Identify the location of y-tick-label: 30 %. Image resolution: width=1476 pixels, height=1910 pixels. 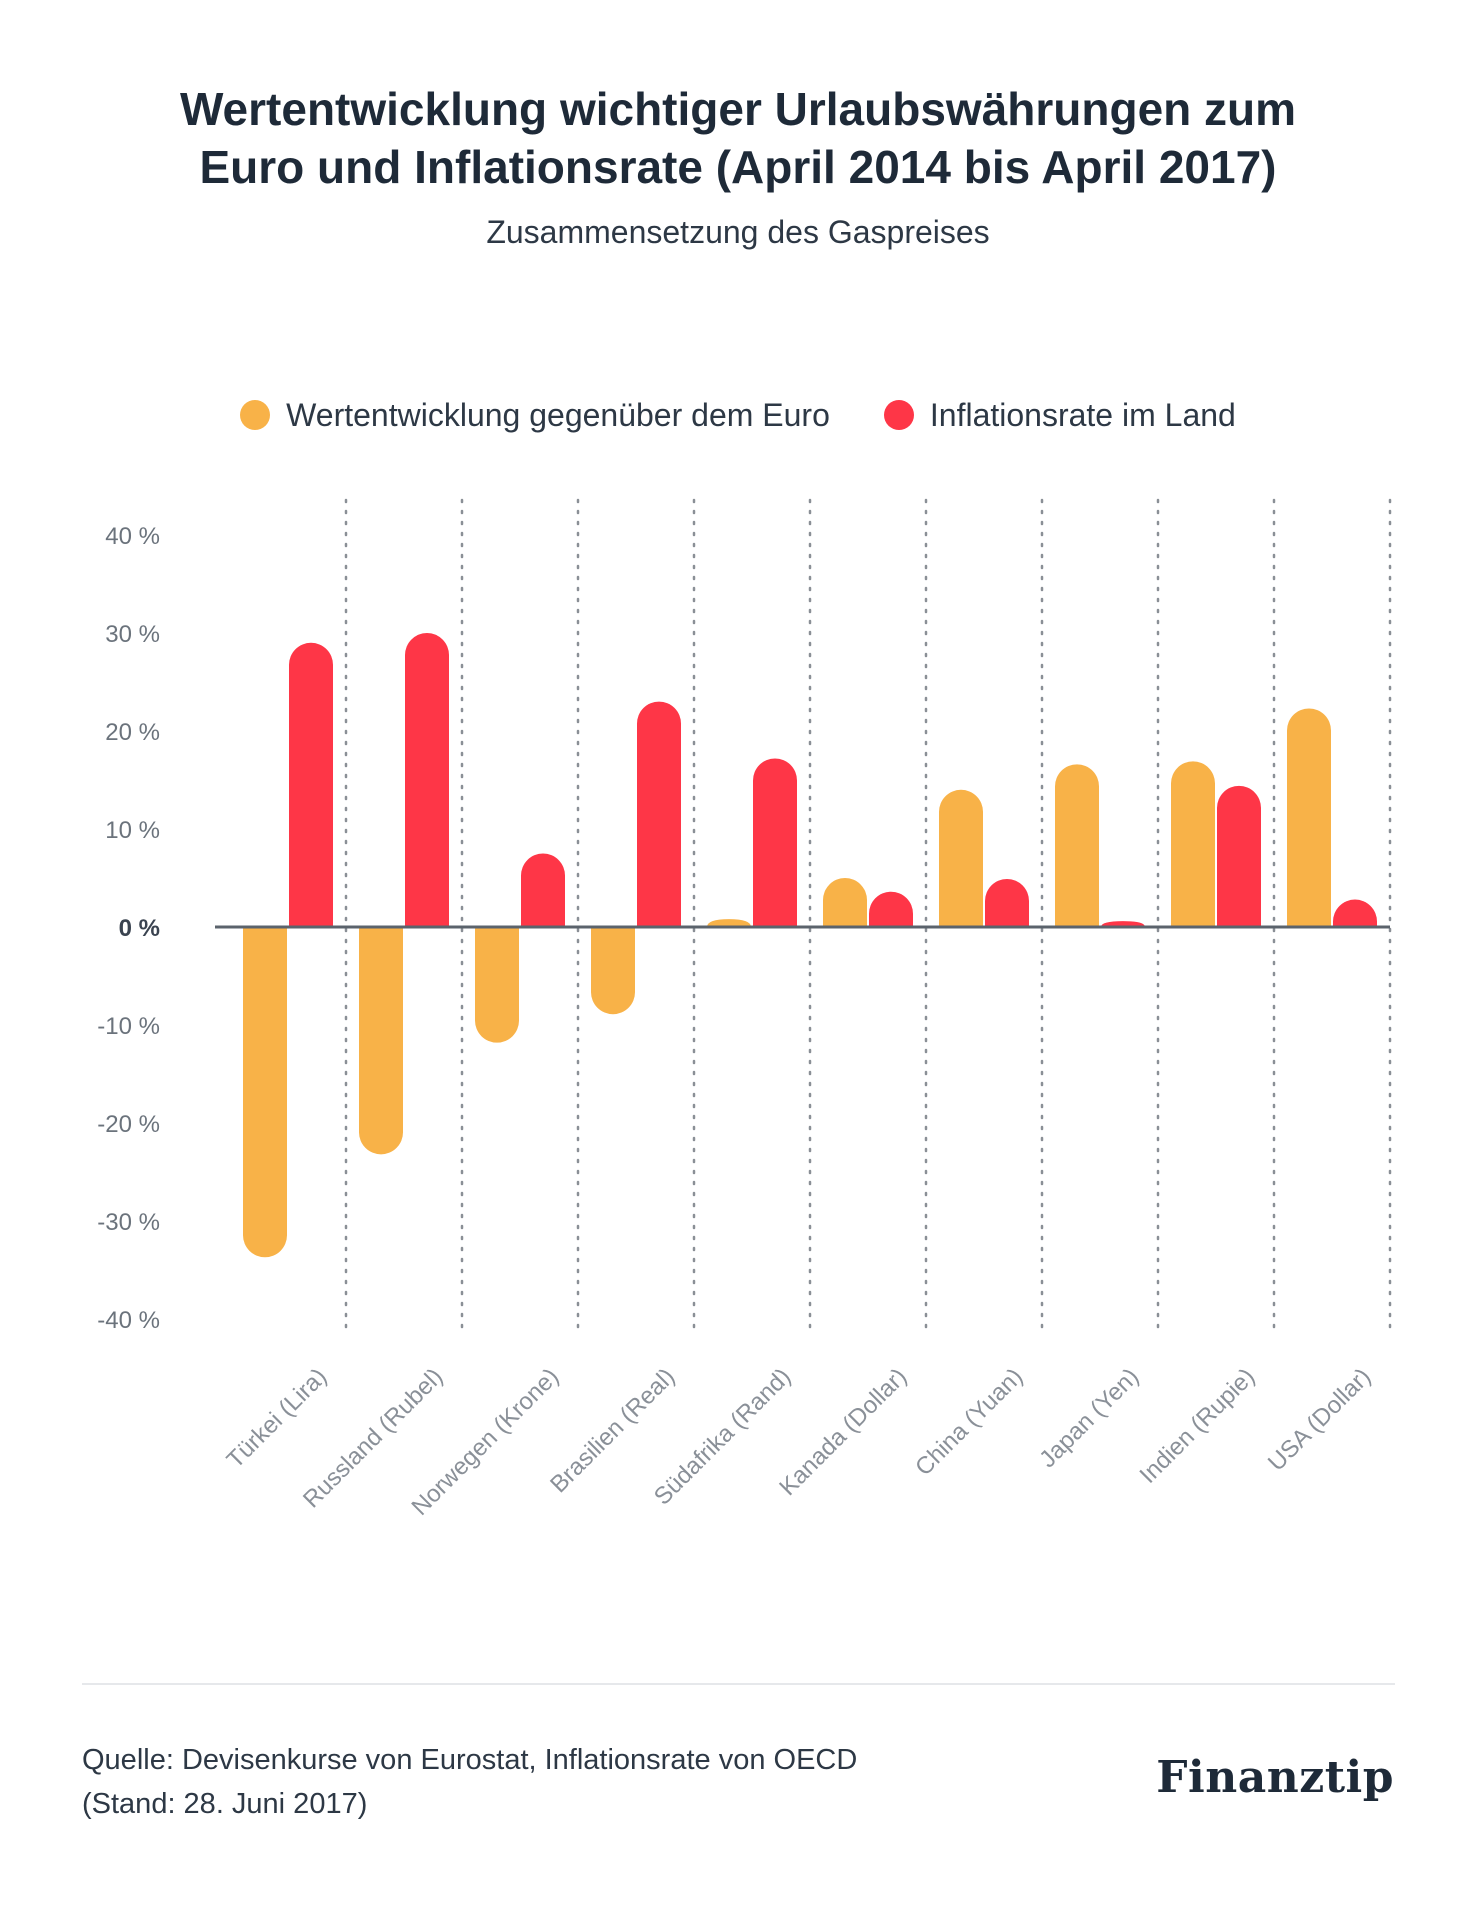
(132, 634).